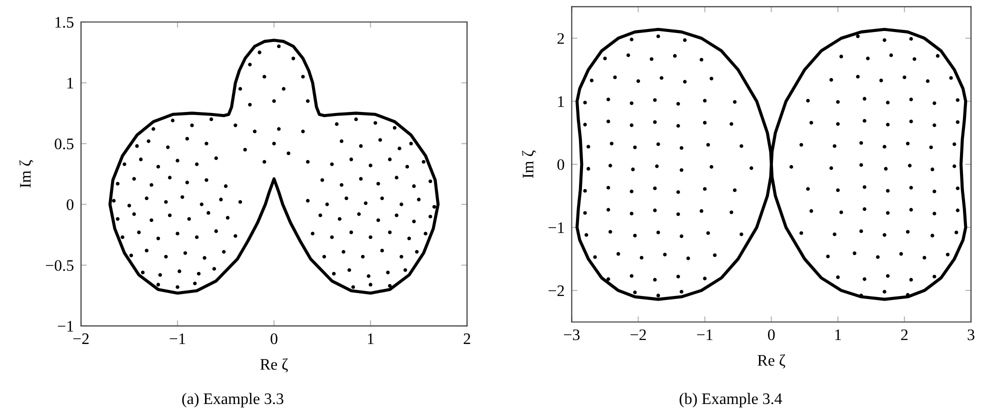  Describe the element at coordinates (572, 334) in the screenshot. I see `x-tick-label: −3` at that location.